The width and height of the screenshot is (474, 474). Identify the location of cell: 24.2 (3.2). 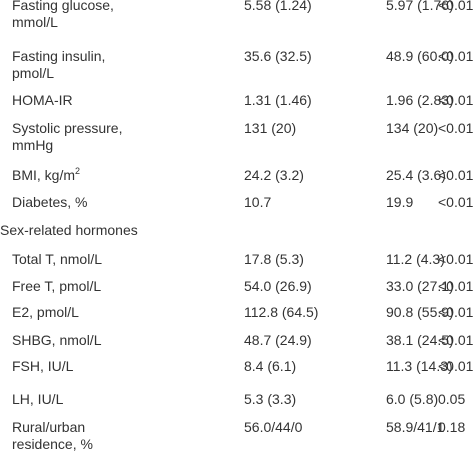
(274, 175).